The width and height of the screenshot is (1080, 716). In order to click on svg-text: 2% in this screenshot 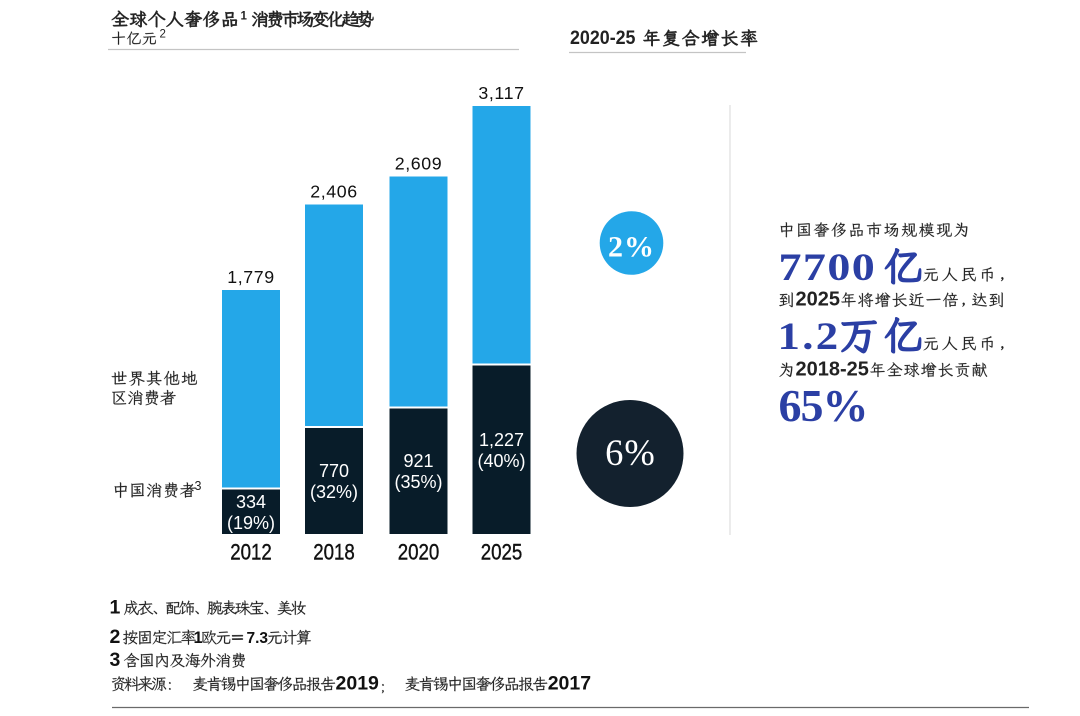, I will do `click(631, 247)`.